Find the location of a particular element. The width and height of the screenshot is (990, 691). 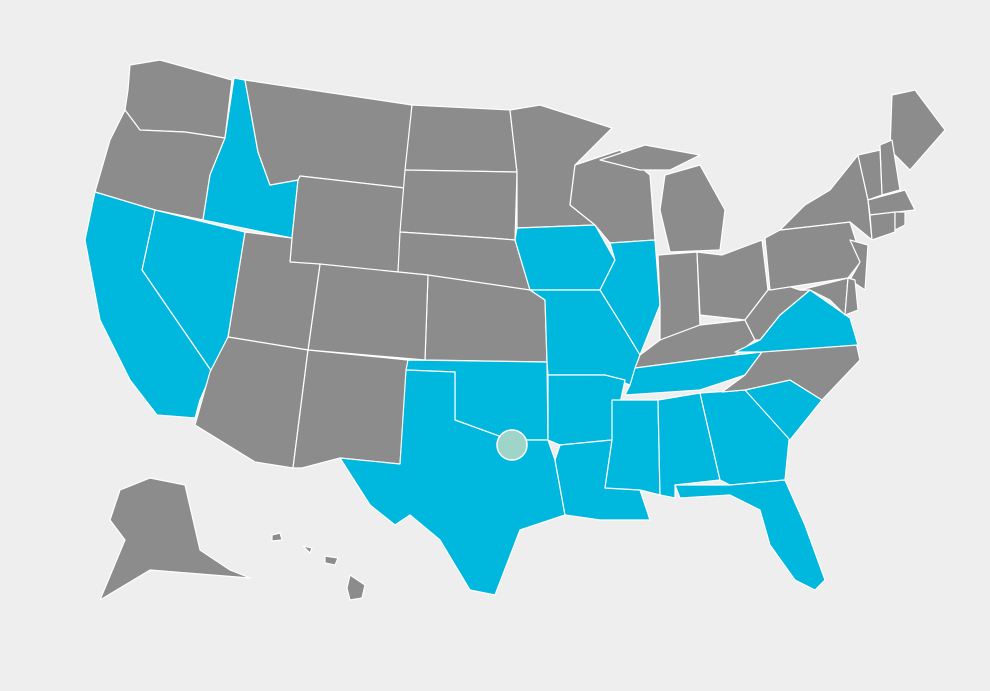

state-nj is located at coordinates (859, 265).